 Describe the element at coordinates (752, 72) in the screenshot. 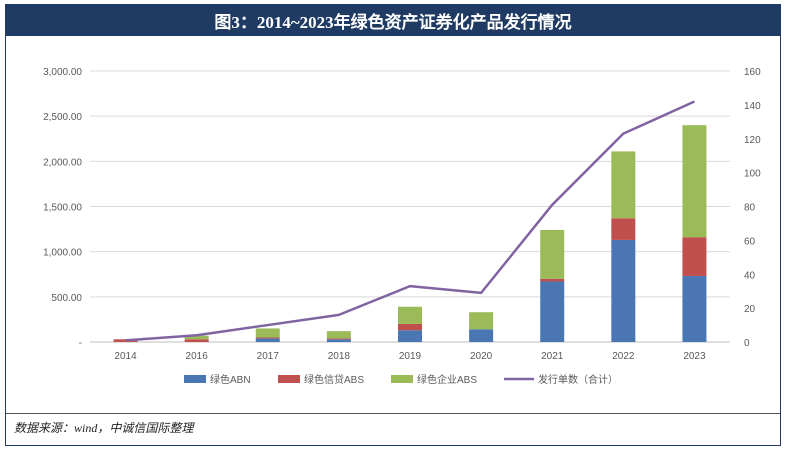

I see `right-tick-label: 160` at that location.